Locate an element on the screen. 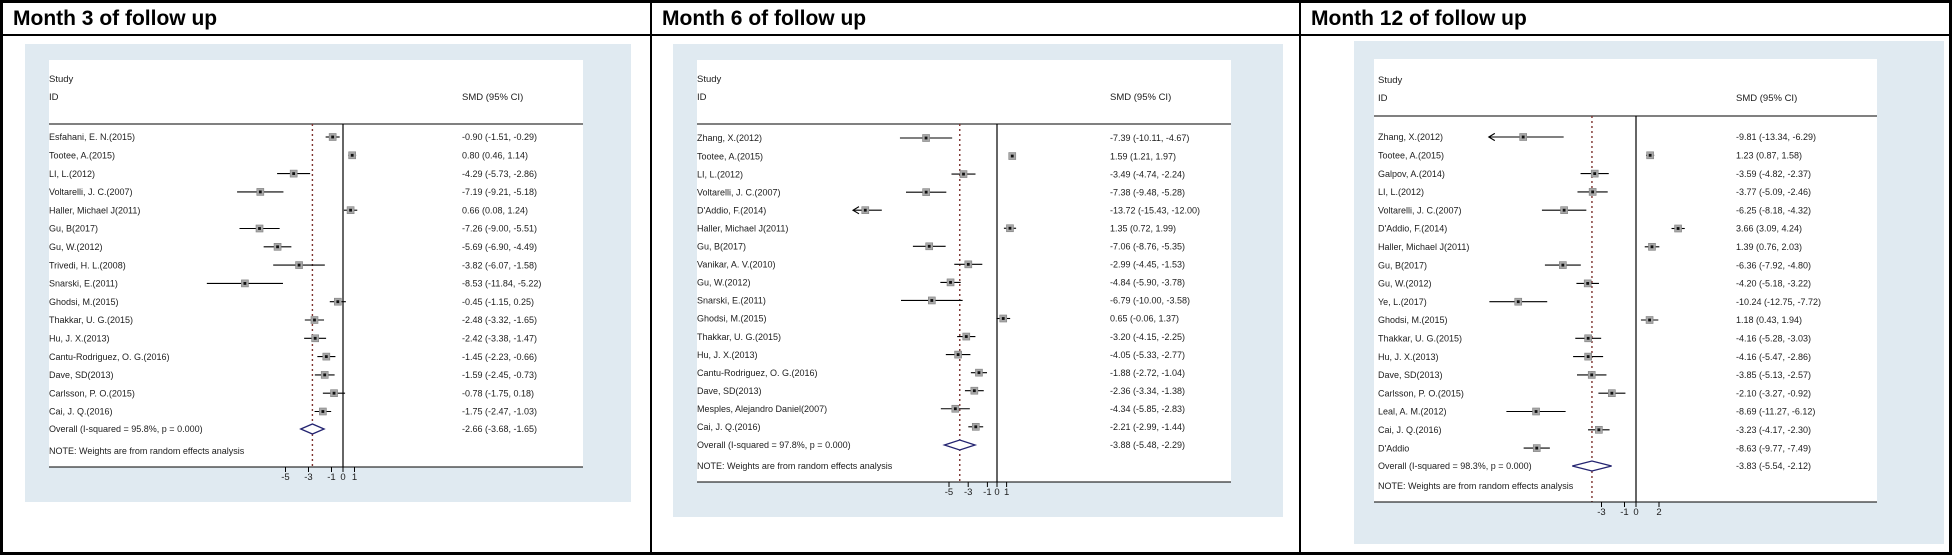  svg-text: Voltarelli, J. C.(2007) is located at coordinates (91, 192).